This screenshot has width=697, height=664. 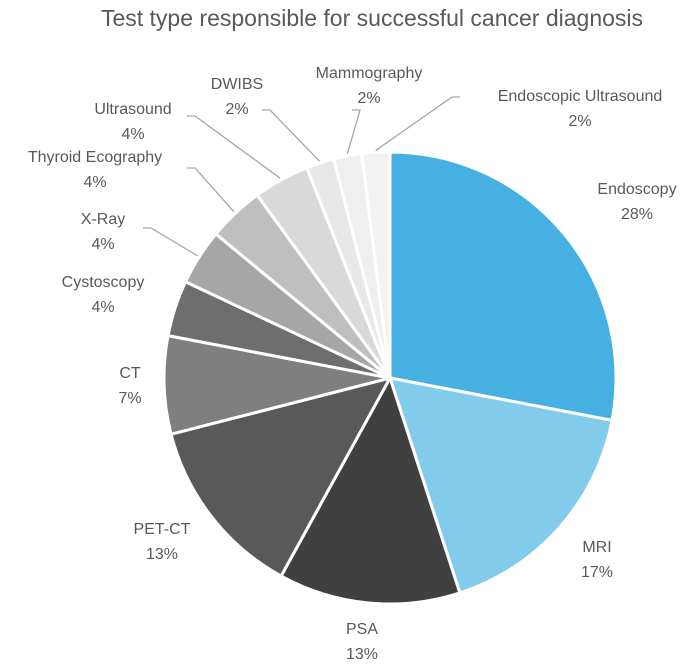 What do you see at coordinates (597, 572) in the screenshot?
I see `slice-value-label: 17%` at bounding box center [597, 572].